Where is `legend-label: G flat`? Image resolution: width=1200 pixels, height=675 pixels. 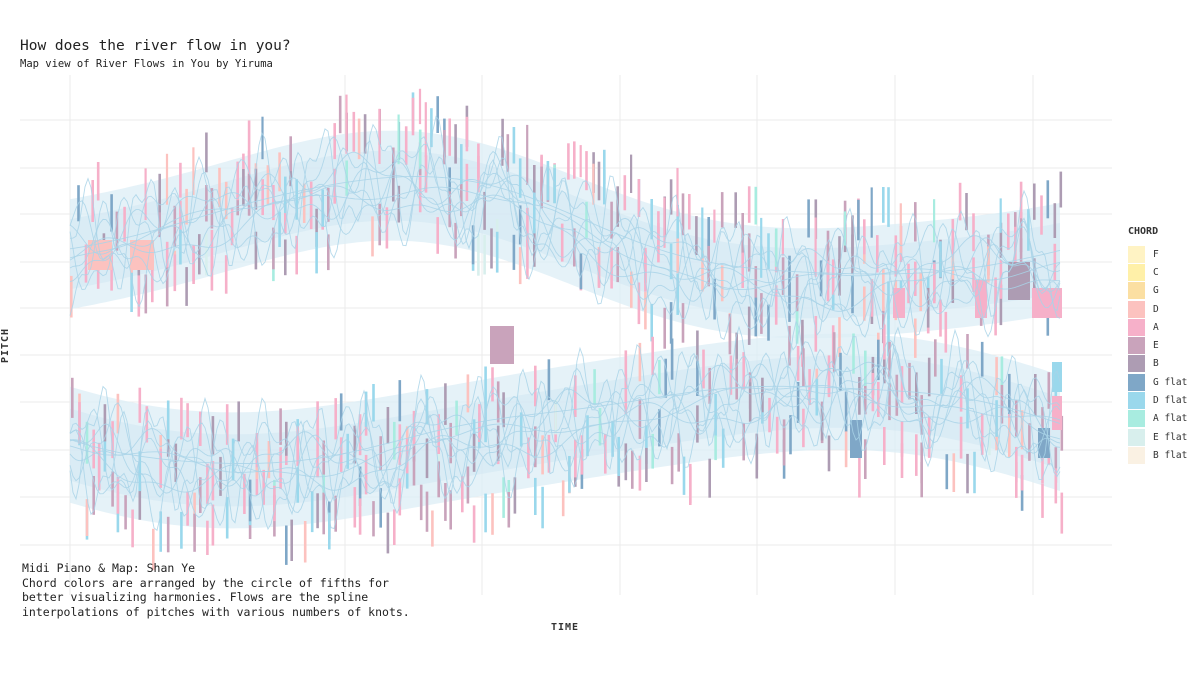
legend-label: G flat is located at coordinates (1170, 382).